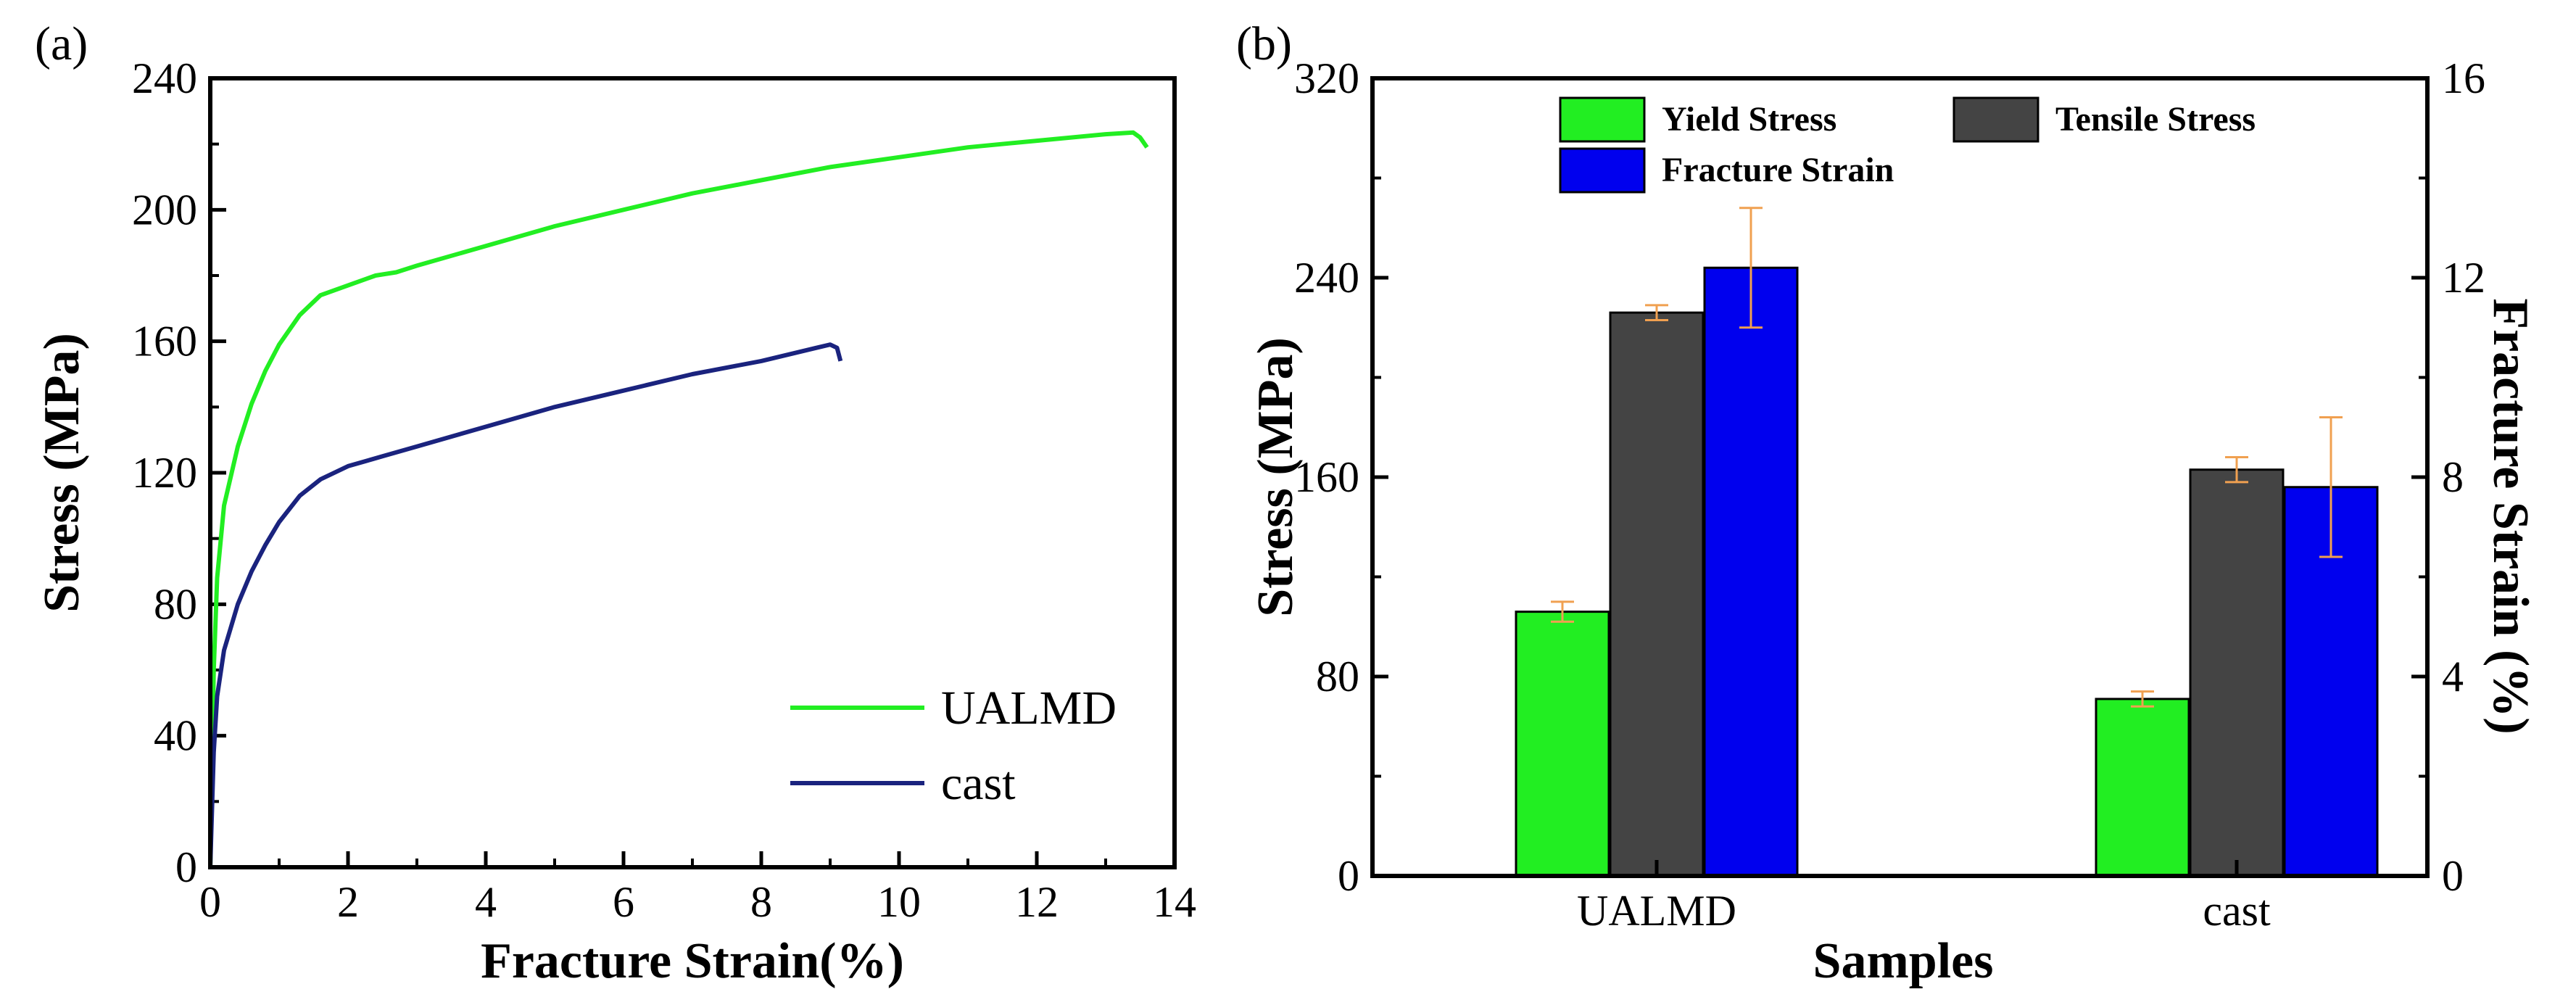 This screenshot has width=2576, height=1005. What do you see at coordinates (1603, 119) in the screenshot?
I see `legend-swatch-yield-stress` at bounding box center [1603, 119].